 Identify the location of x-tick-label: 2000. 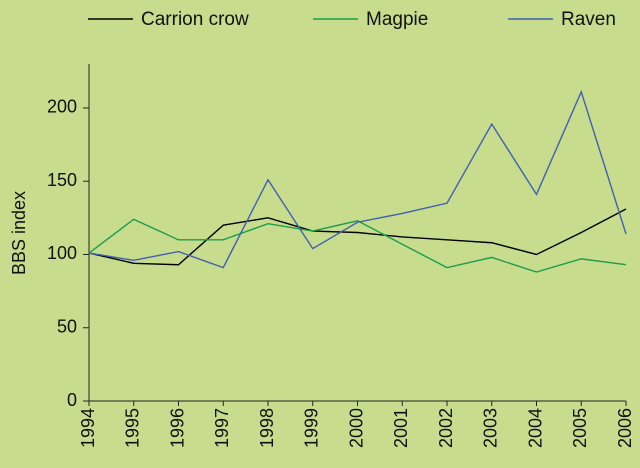
(356, 428).